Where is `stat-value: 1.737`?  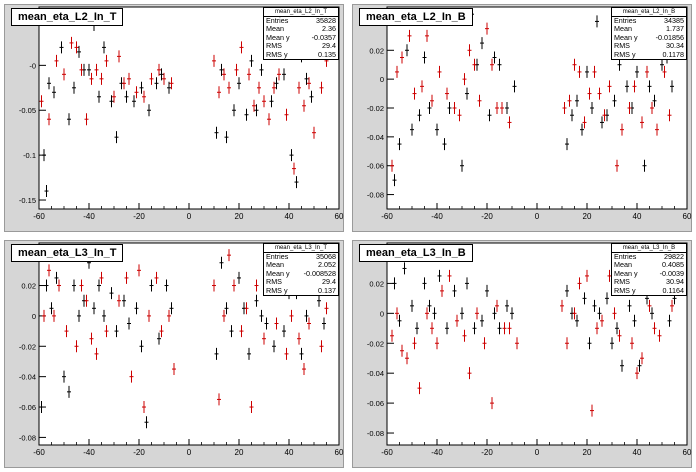 stat-value: 1.737 is located at coordinates (675, 29).